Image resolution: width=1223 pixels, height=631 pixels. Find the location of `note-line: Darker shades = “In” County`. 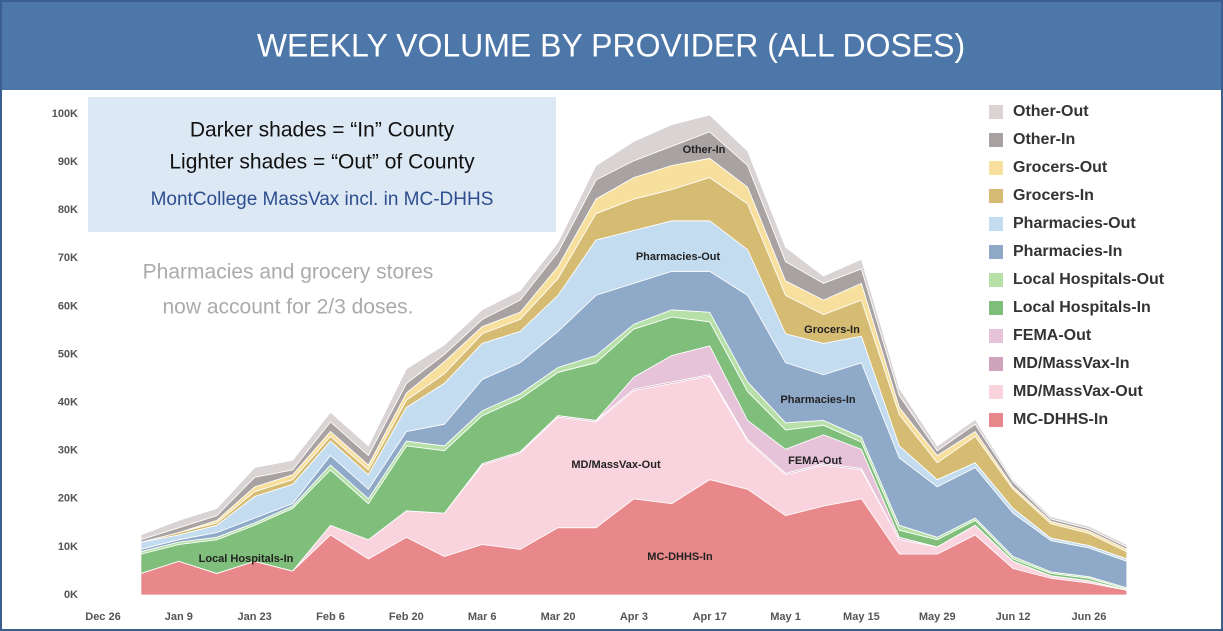

note-line: Darker shades = “In” County is located at coordinates (322, 130).